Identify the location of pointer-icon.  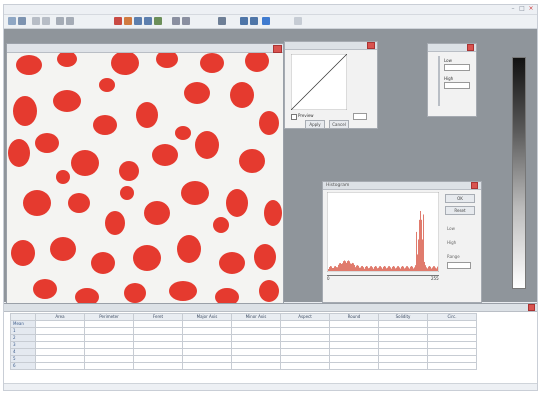
(60, 21).